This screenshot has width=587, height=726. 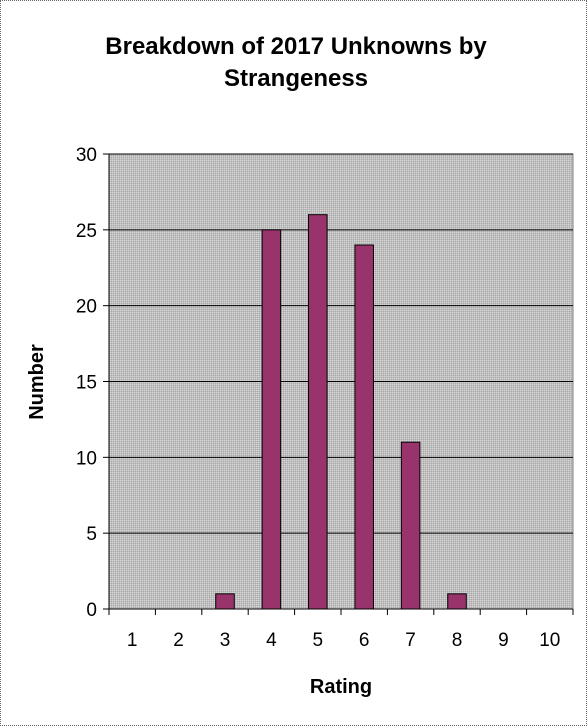 I want to click on y-axis-ticks: 0 5 10 15 20 25 30, so click(x=92, y=383).